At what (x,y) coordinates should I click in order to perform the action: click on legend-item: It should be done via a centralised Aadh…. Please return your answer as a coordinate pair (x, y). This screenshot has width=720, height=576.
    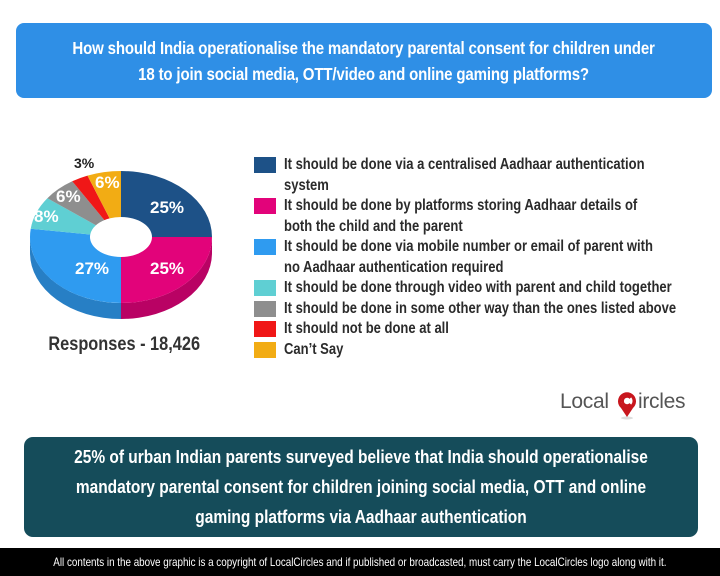
    Looking at the image, I should click on (484, 175).